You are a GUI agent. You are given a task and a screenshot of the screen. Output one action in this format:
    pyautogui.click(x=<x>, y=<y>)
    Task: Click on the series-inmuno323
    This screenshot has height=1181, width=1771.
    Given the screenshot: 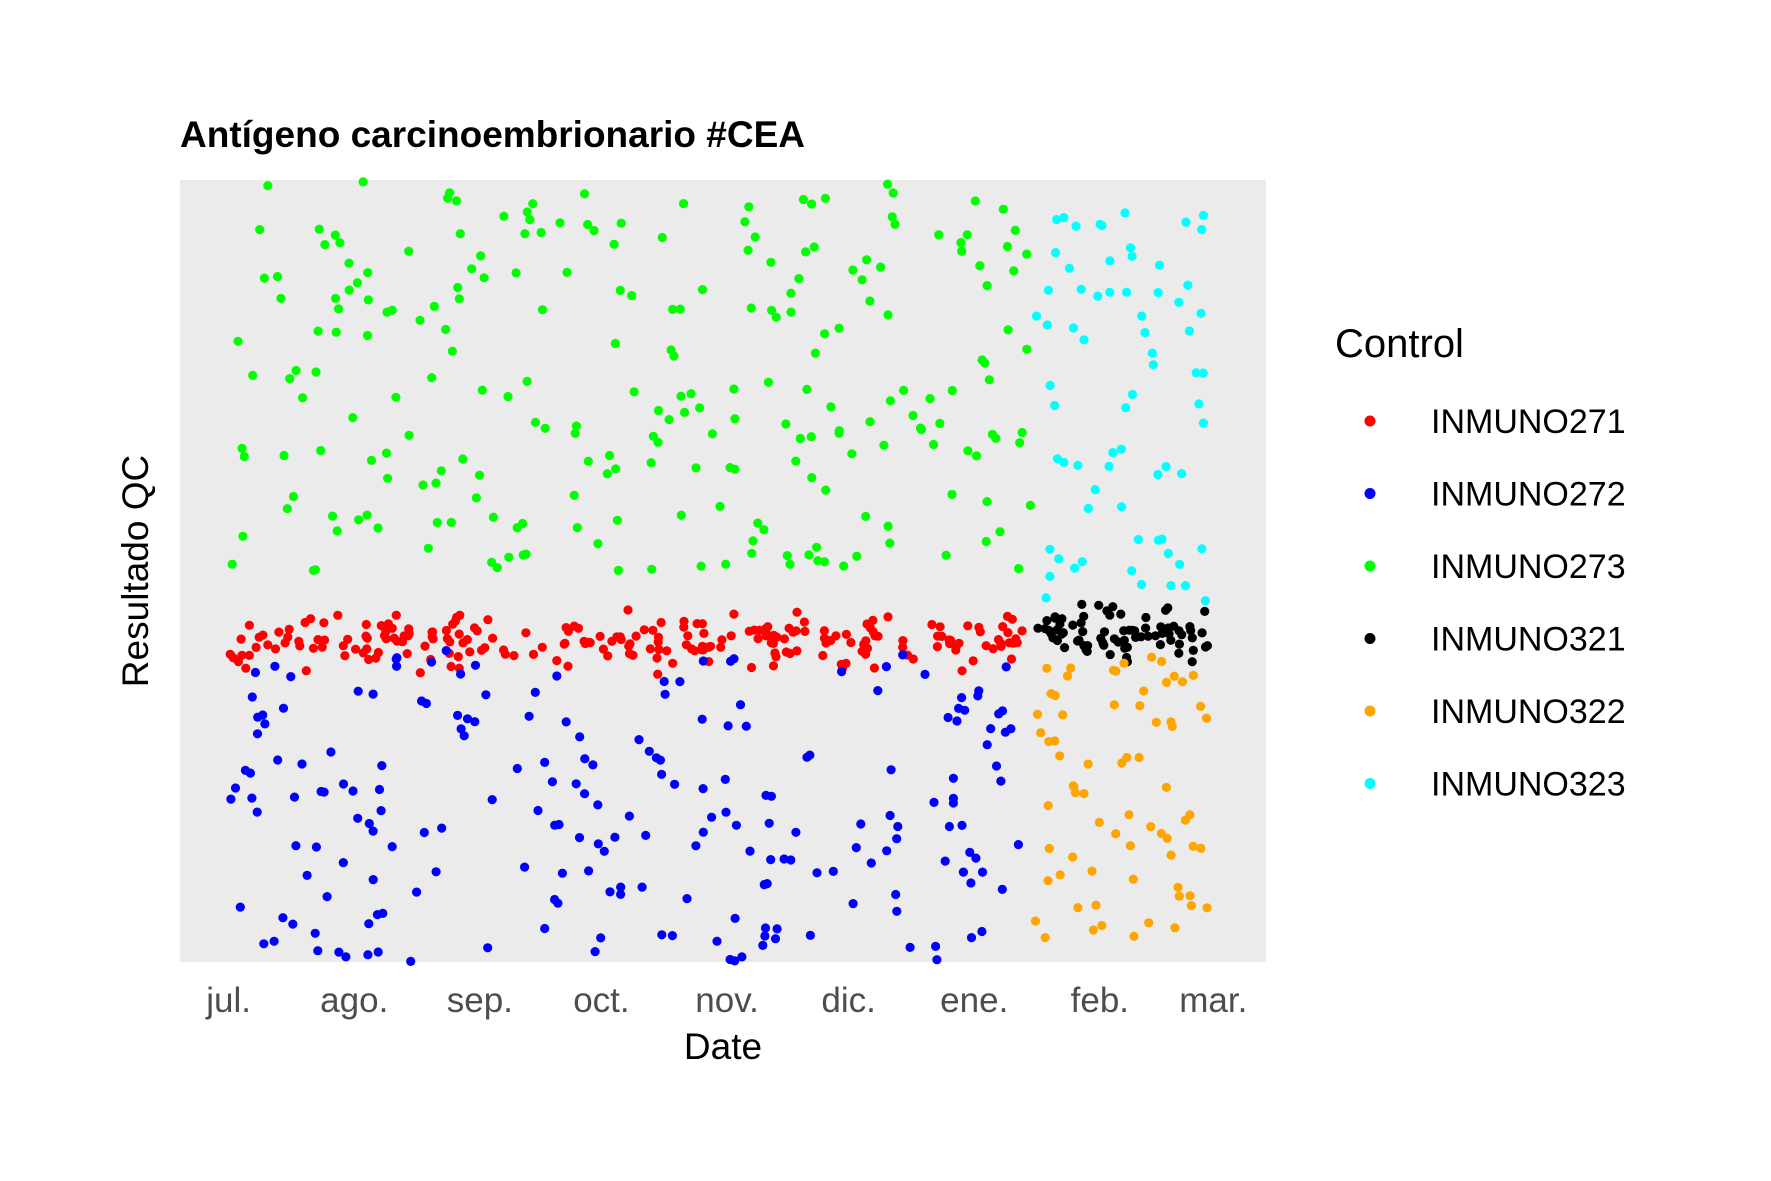 What is the action you would take?
    pyautogui.click(x=1120, y=407)
    